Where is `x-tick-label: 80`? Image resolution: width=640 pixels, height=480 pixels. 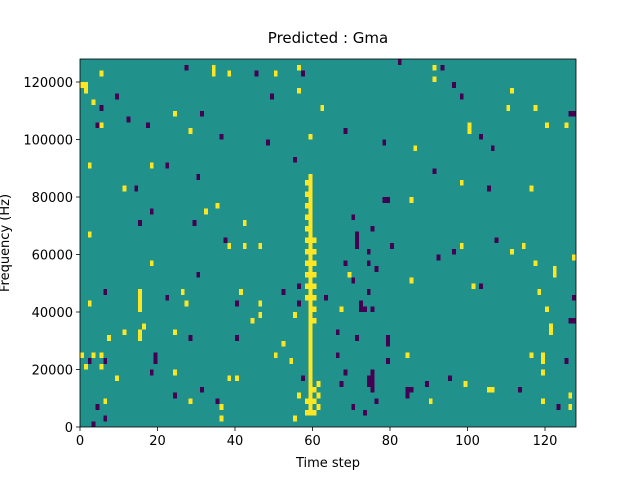 x-tick-label: 80 is located at coordinates (390, 441).